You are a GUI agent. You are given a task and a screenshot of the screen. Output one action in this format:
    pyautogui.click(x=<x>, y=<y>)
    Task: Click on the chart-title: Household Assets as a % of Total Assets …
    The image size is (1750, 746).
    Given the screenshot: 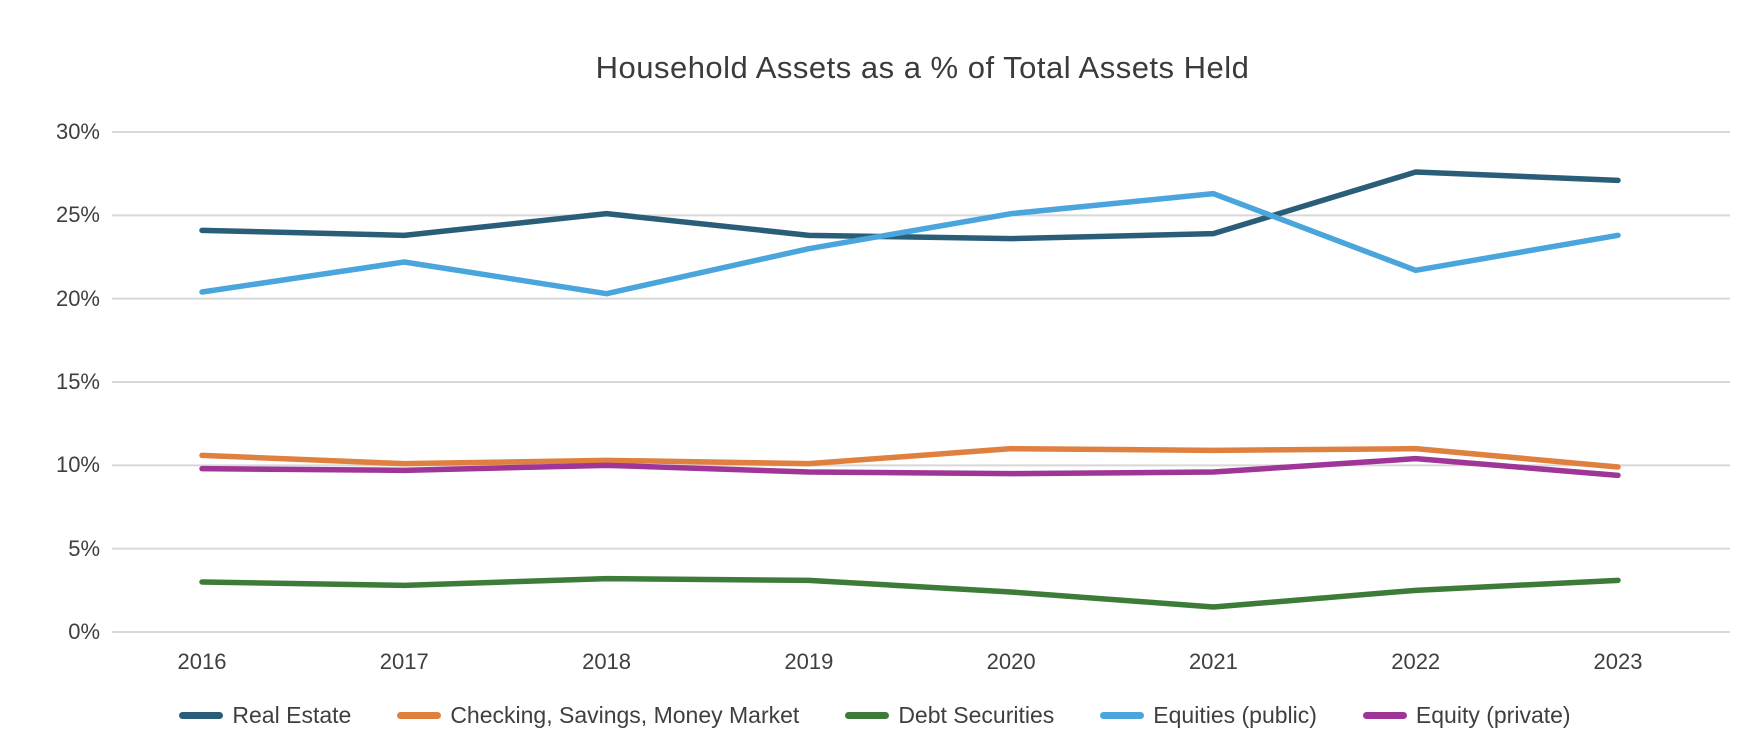 What is the action you would take?
    pyautogui.click(x=922, y=67)
    